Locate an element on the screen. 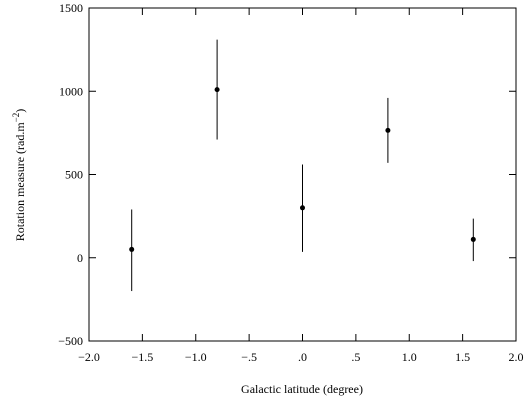 This screenshot has height=401, width=526. y-tick-label: 1000 is located at coordinates (71, 91).